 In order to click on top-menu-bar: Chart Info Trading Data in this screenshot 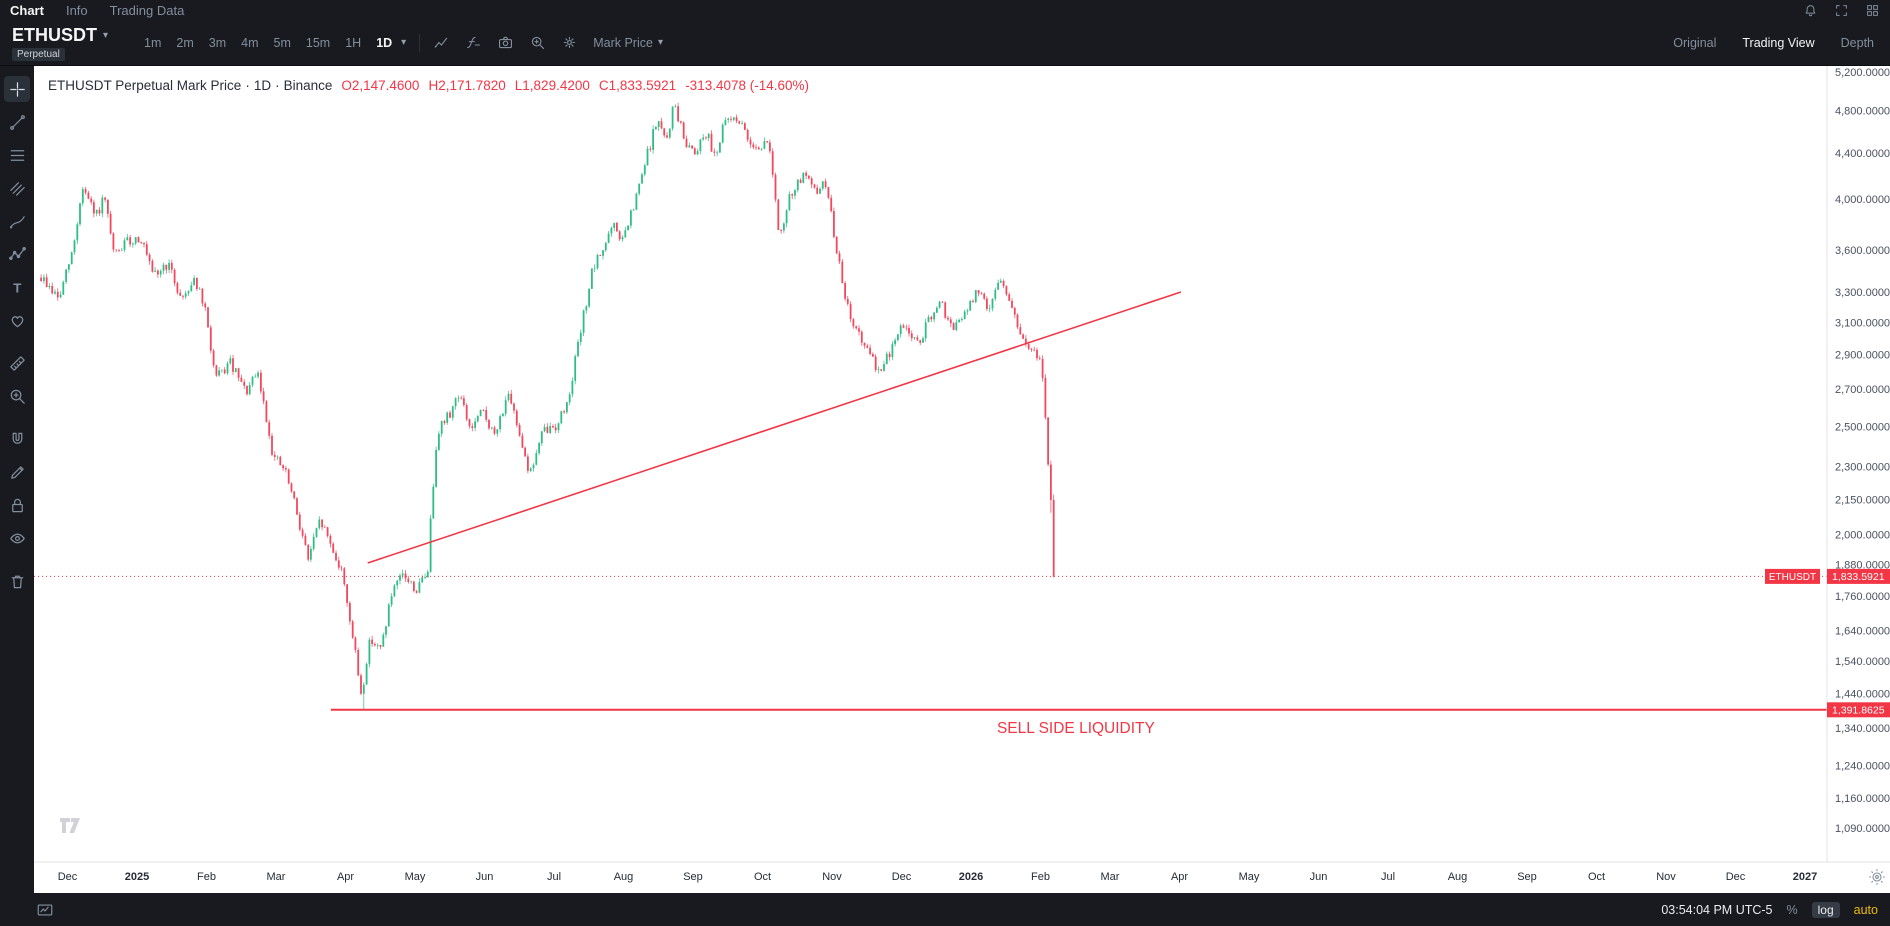, I will do `click(945, 10)`.